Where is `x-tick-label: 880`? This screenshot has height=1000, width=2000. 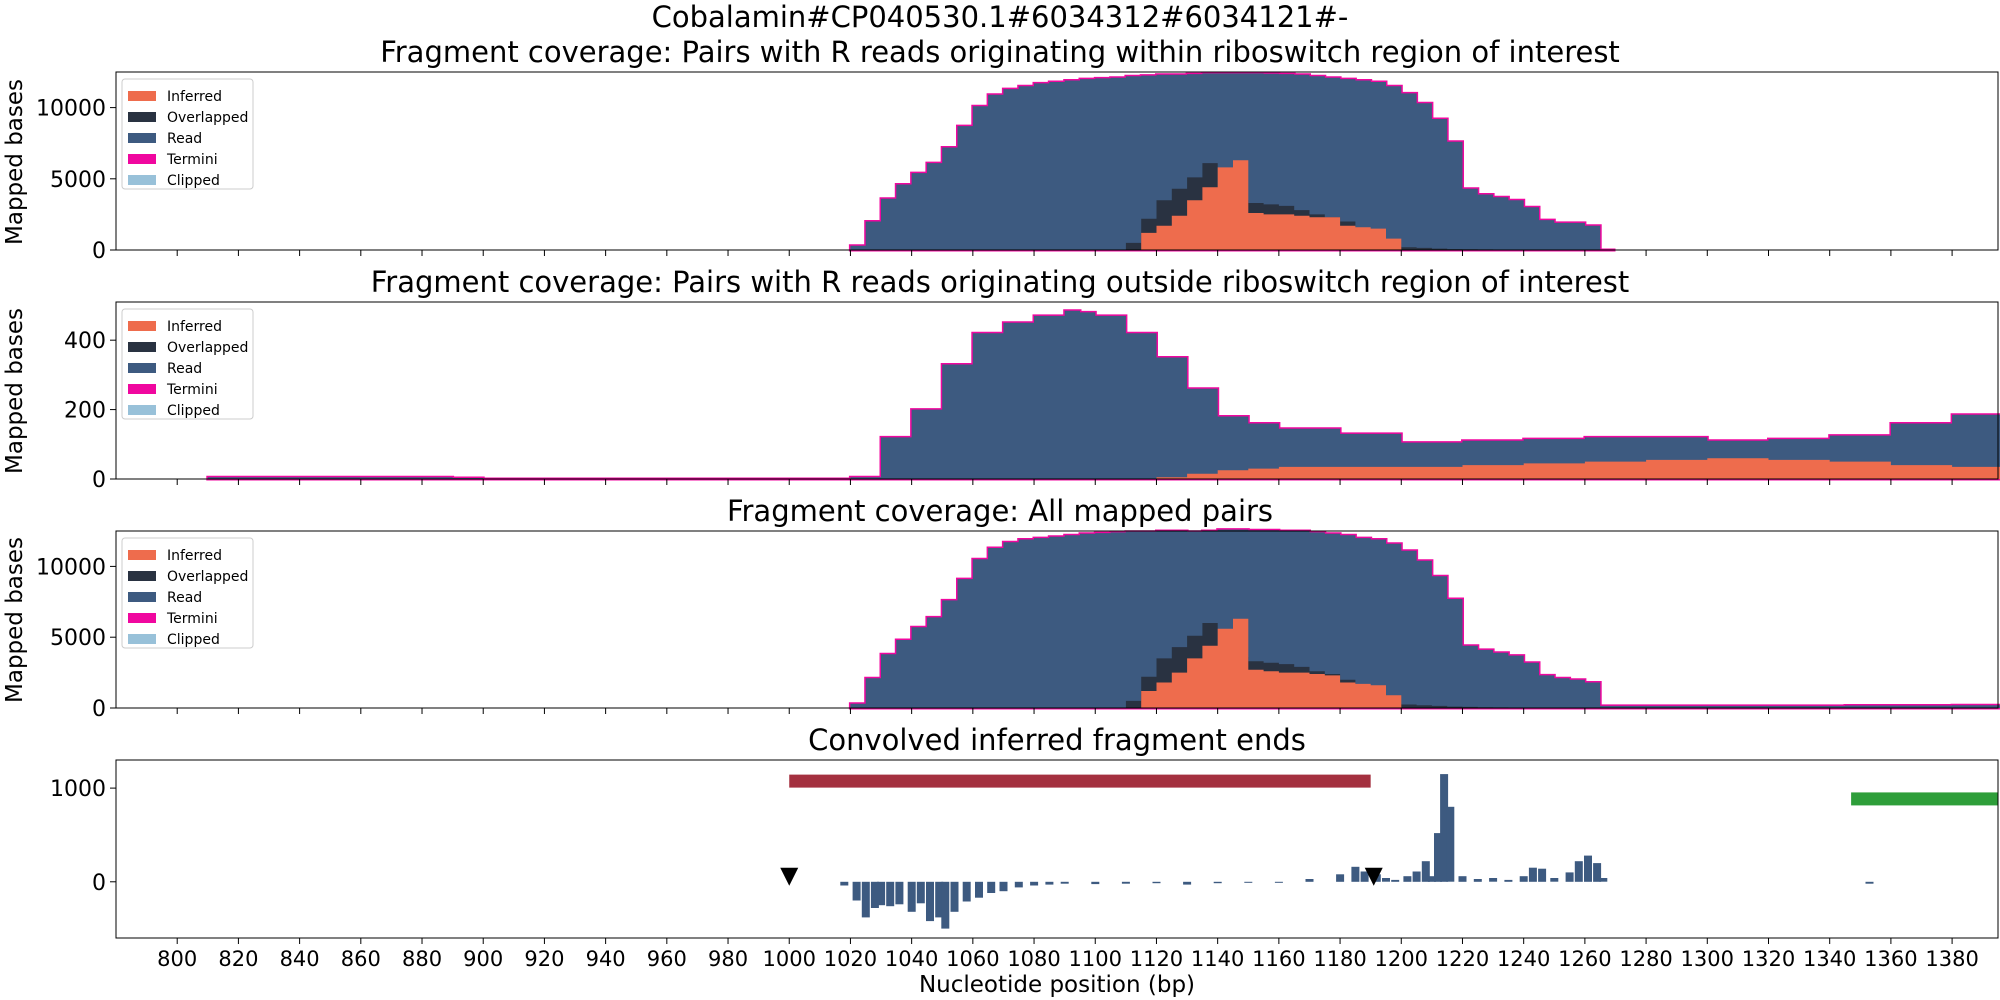
x-tick-label: 880 is located at coordinates (422, 959).